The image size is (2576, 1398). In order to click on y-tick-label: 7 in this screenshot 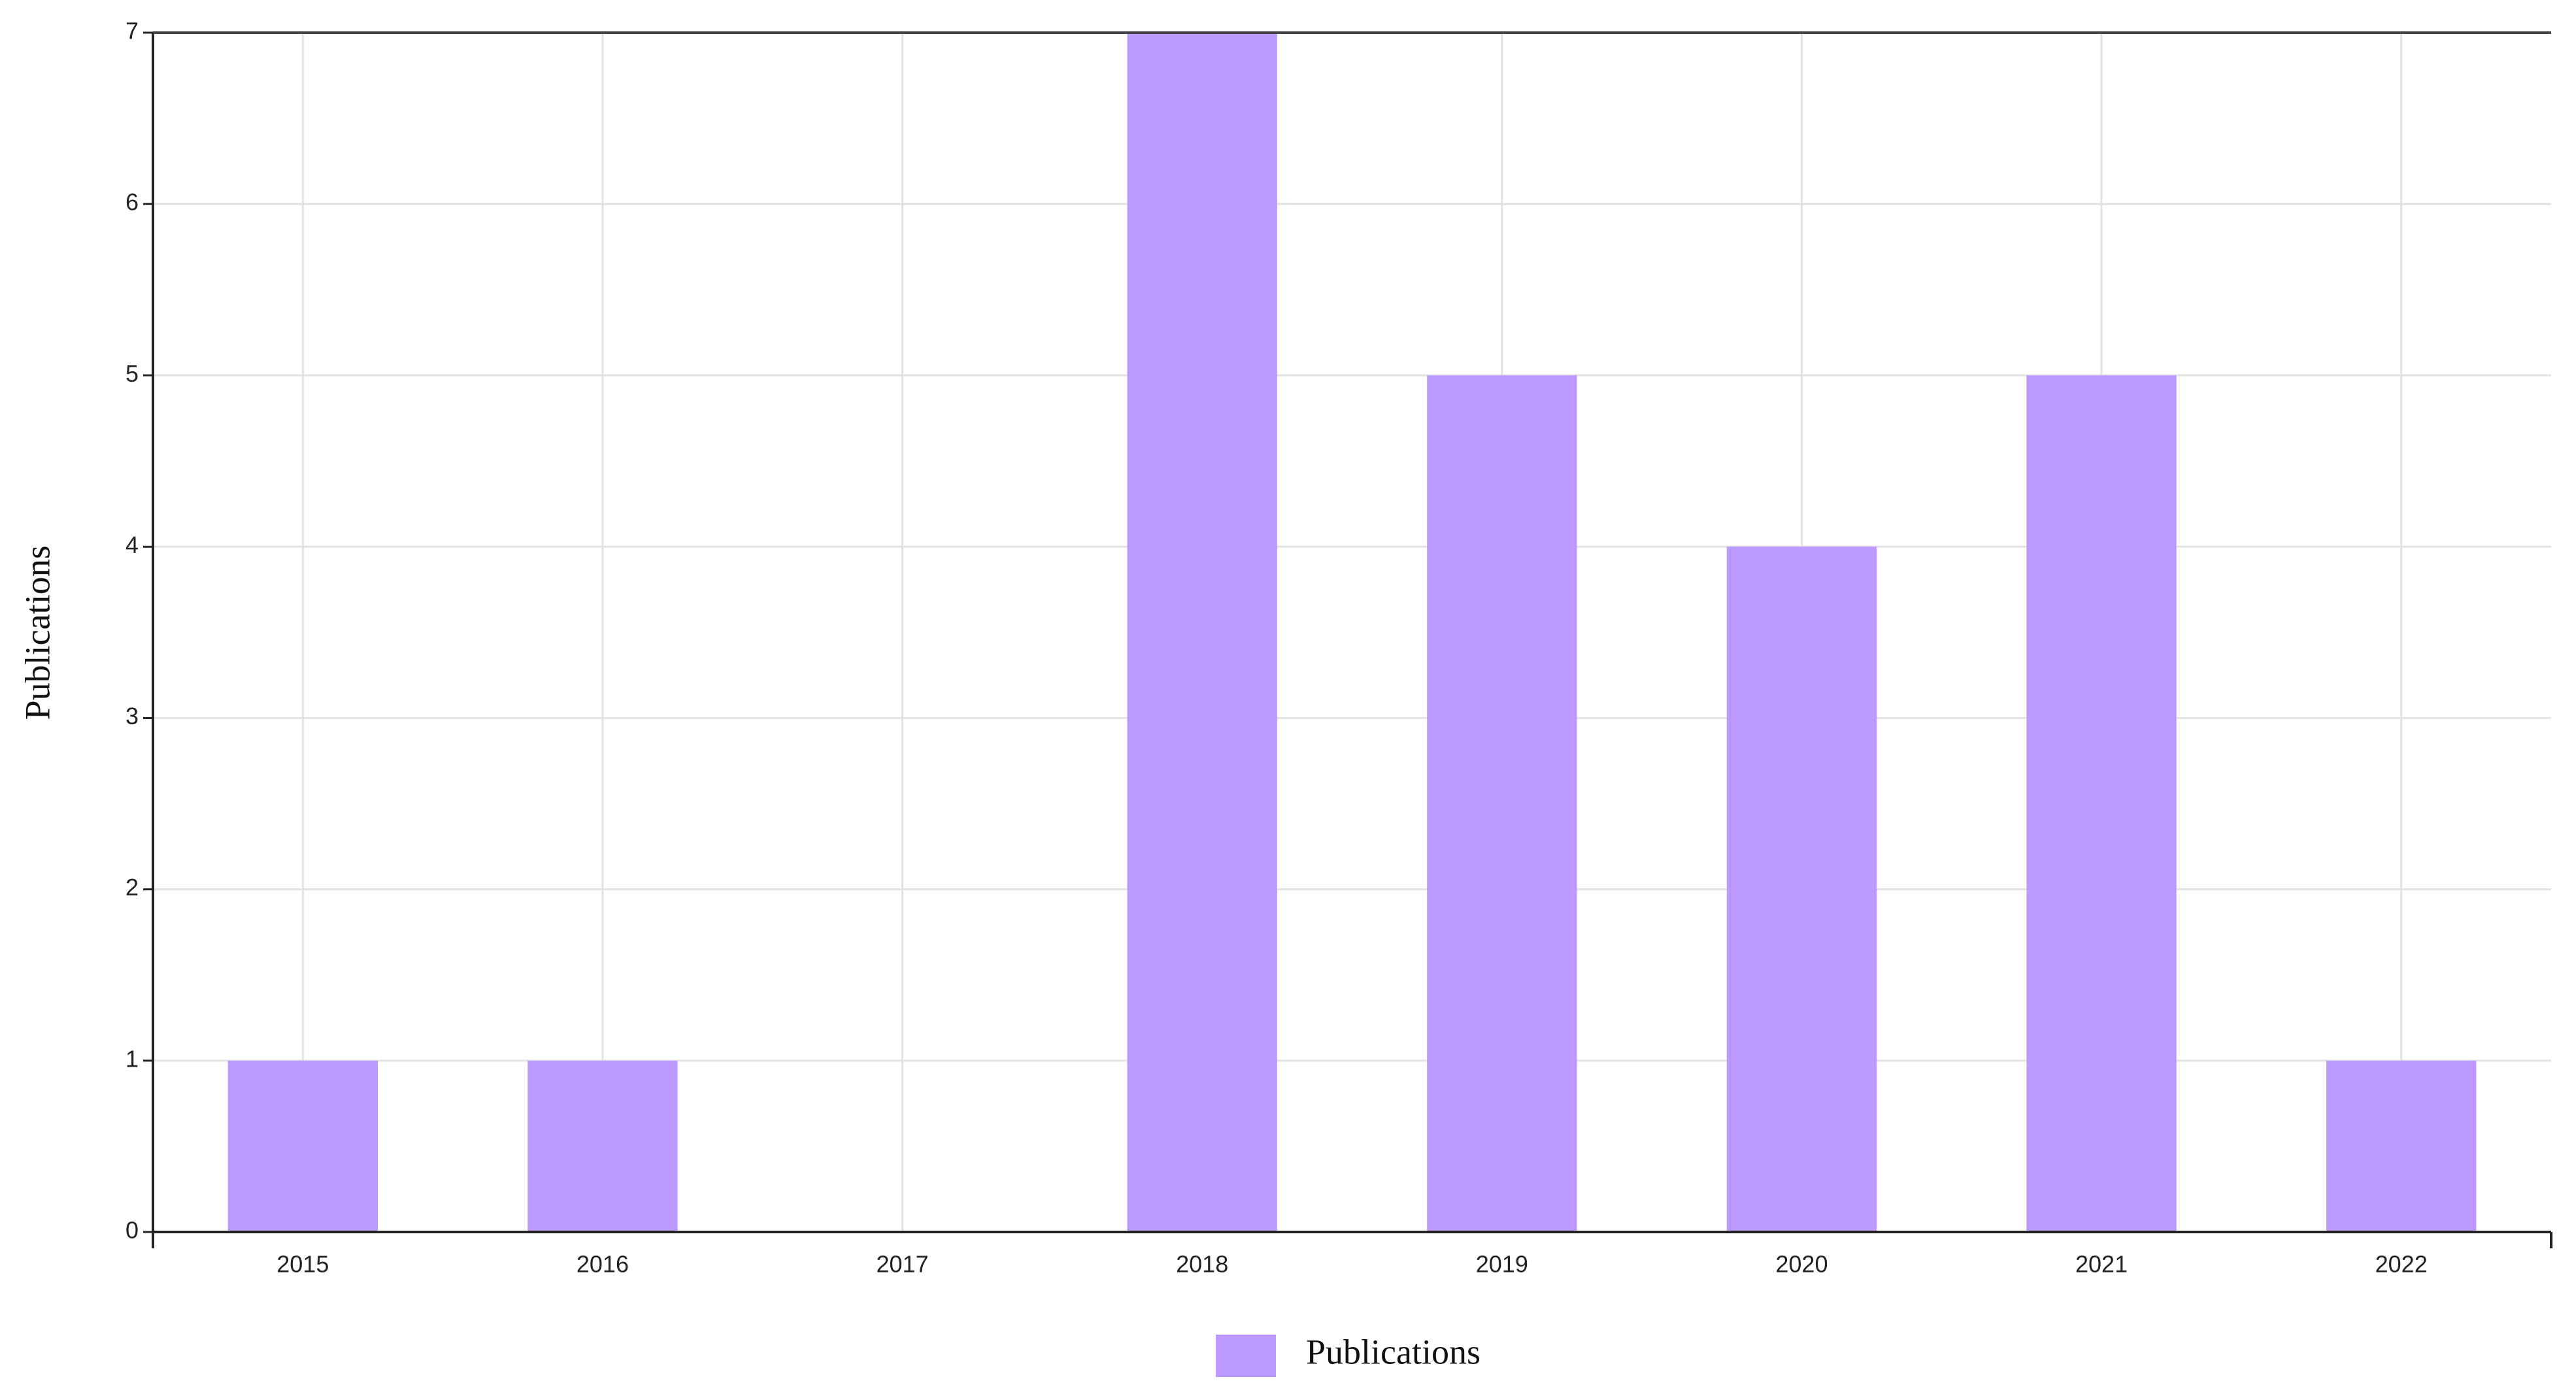, I will do `click(132, 31)`.